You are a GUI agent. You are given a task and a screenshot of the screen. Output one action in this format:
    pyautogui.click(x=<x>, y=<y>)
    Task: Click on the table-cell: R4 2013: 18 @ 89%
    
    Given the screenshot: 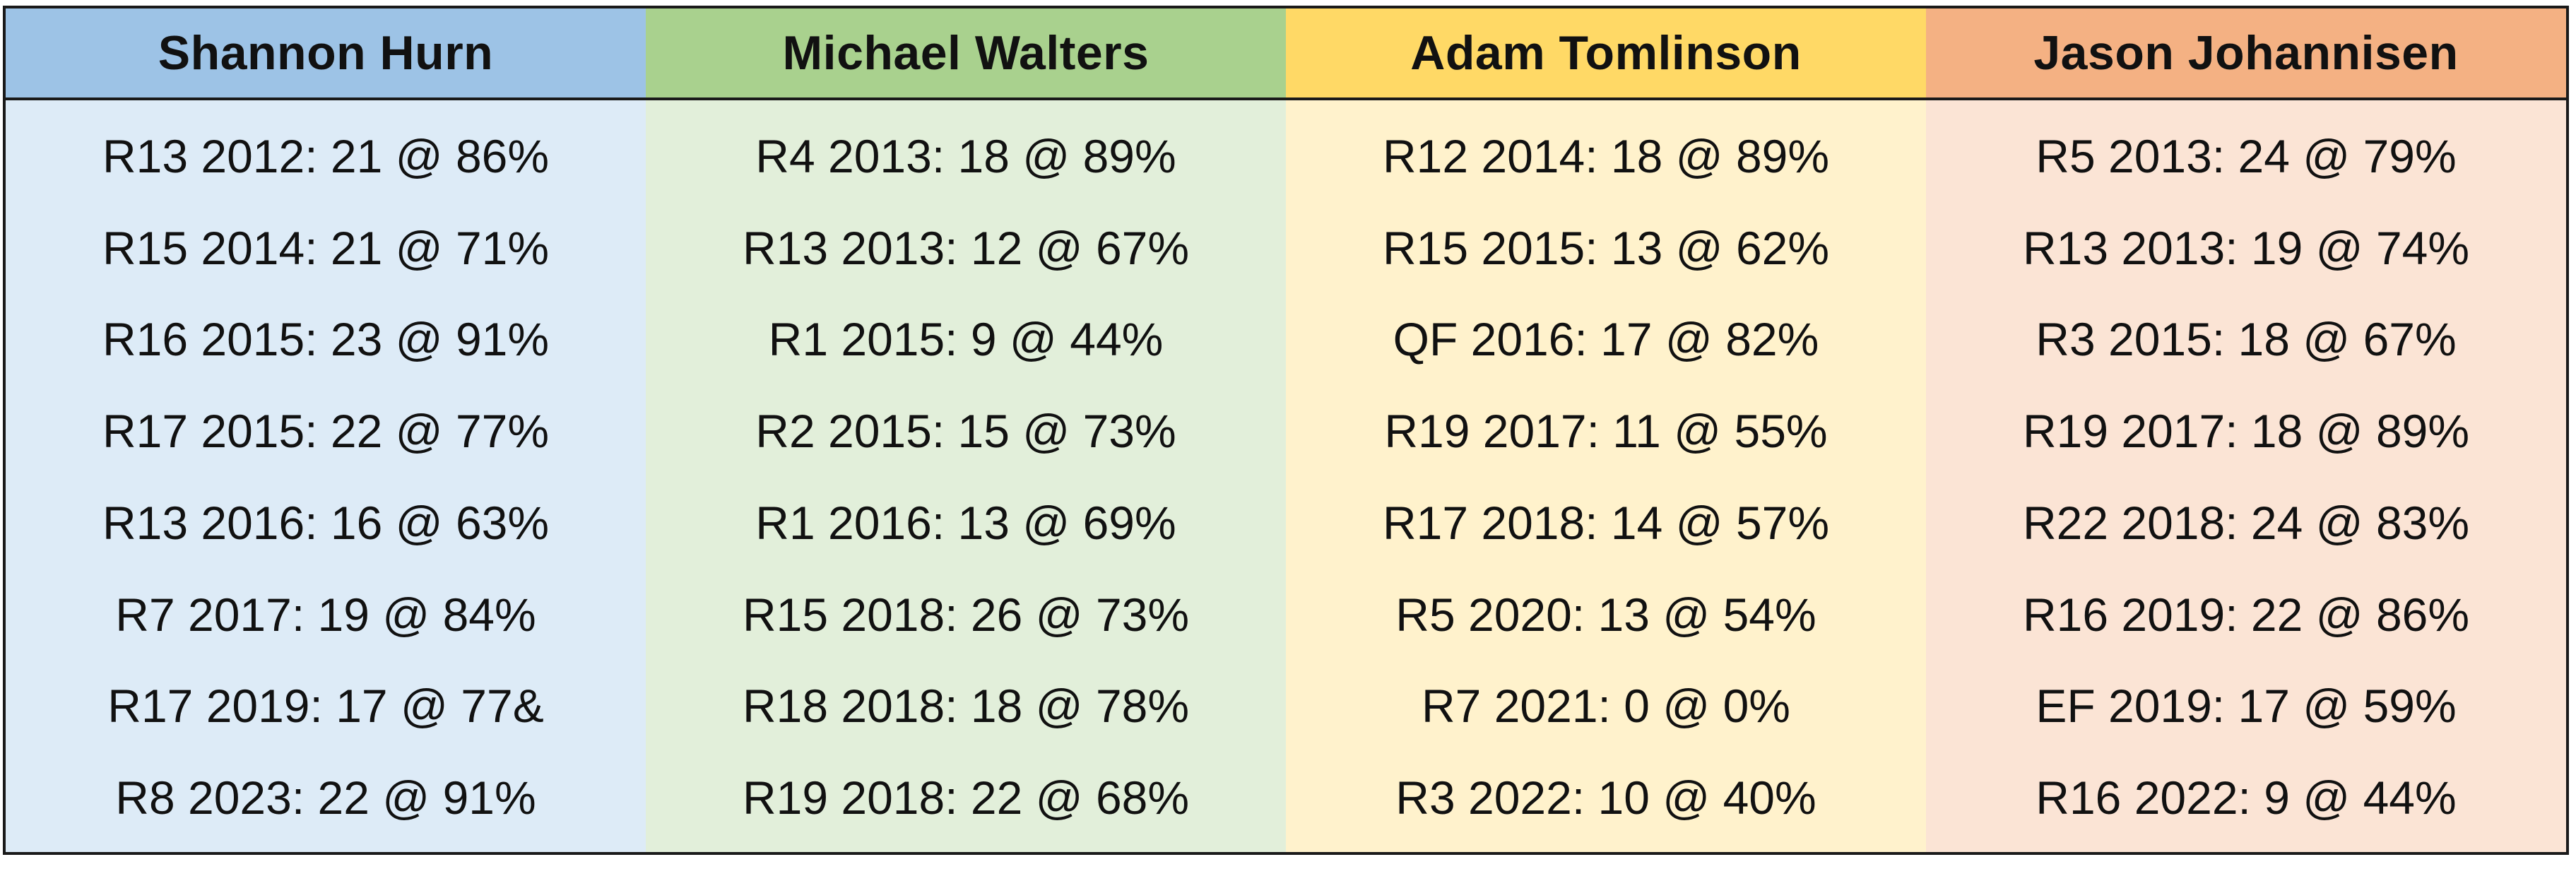 What is the action you would take?
    pyautogui.click(x=965, y=155)
    